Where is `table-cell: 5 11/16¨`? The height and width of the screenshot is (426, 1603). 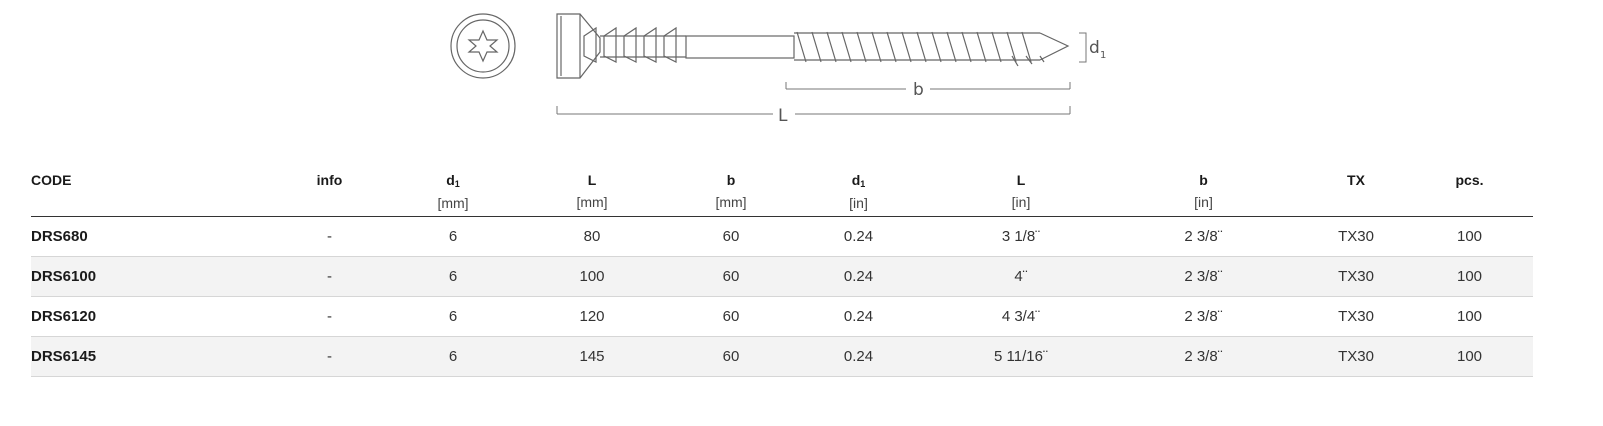 table-cell: 5 11/16¨ is located at coordinates (1021, 356).